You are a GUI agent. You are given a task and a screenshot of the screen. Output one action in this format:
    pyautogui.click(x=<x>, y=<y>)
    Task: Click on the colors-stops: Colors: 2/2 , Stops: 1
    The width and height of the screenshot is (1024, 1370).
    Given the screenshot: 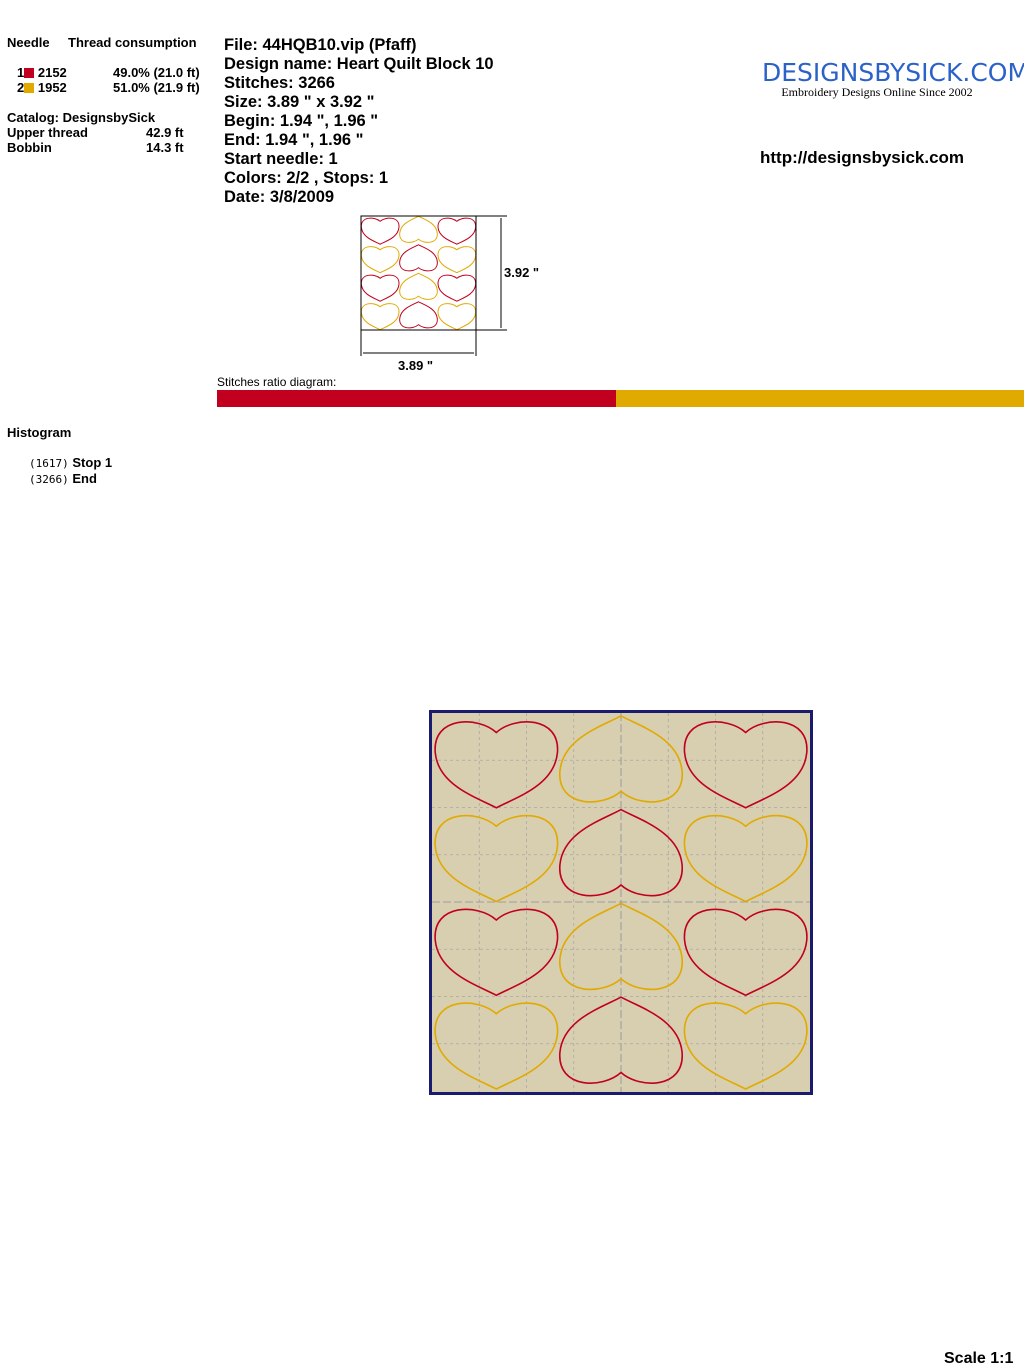 What is the action you would take?
    pyautogui.click(x=306, y=178)
    